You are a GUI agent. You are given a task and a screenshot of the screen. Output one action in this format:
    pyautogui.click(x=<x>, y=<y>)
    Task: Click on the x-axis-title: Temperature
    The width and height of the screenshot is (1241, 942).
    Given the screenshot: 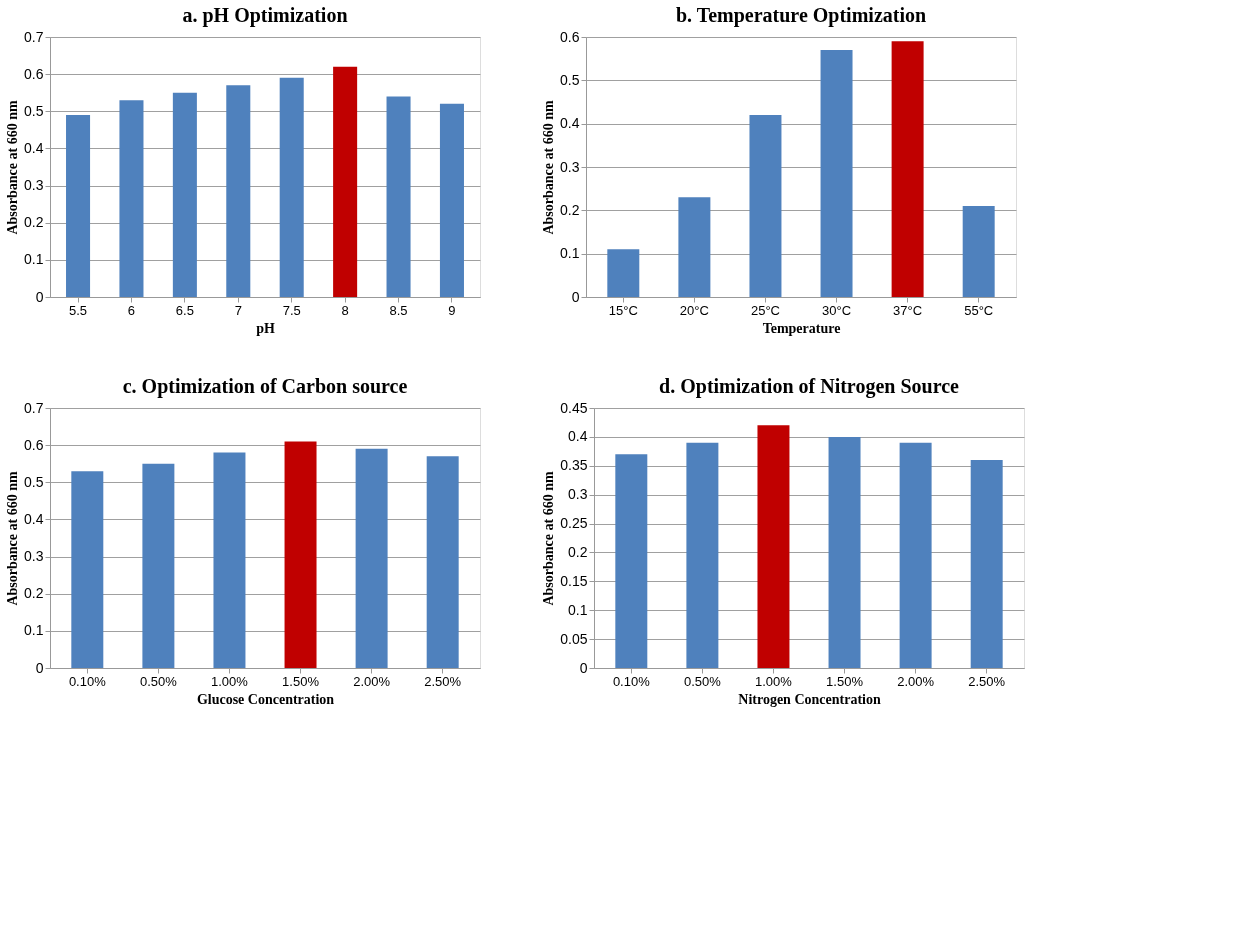 What is the action you would take?
    pyautogui.click(x=801, y=328)
    